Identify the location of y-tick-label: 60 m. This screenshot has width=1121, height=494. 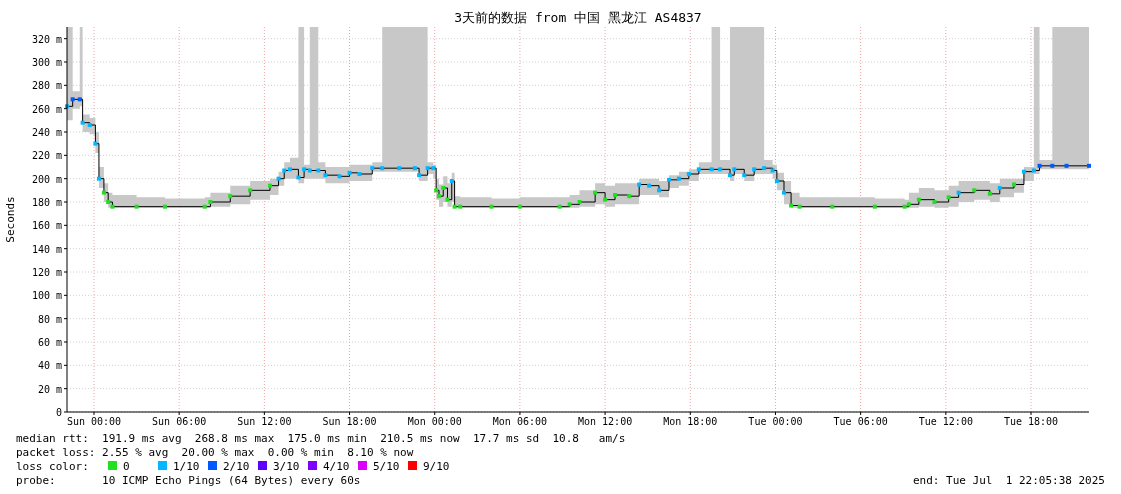
(49, 342).